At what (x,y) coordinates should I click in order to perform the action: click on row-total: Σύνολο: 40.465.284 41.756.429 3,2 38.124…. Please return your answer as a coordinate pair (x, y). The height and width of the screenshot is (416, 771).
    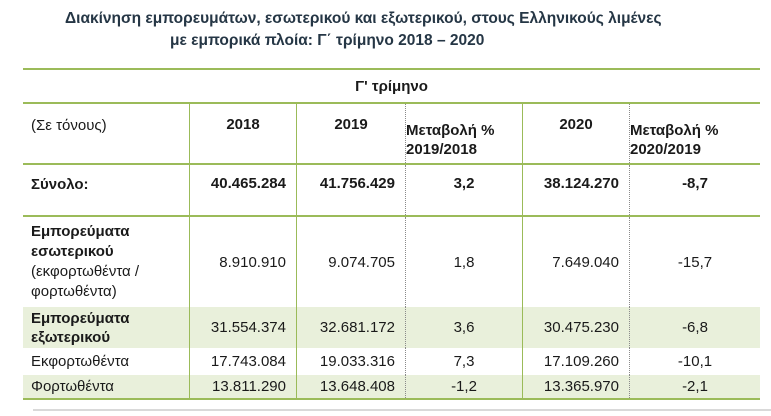
    Looking at the image, I should click on (391, 191).